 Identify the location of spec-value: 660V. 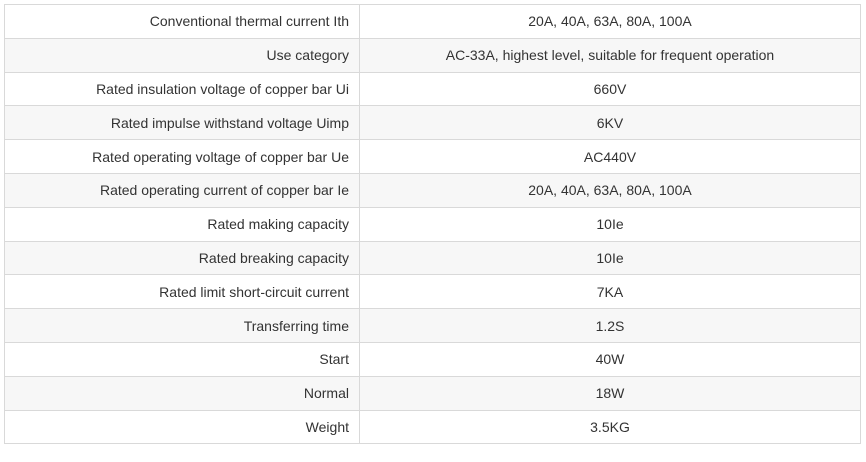
(610, 89).